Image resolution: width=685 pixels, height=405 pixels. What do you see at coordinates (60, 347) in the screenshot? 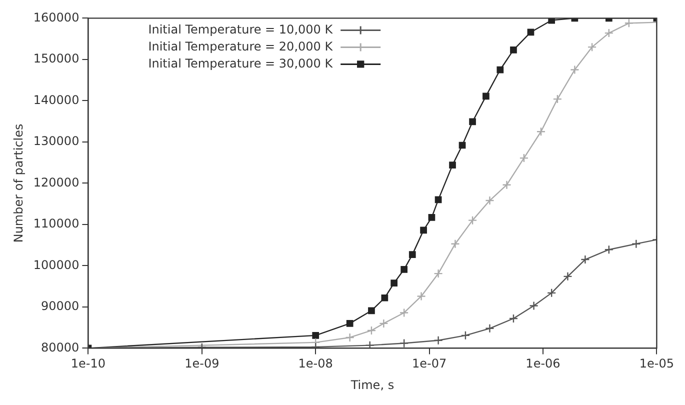
I see `y-tick-label: 80000` at bounding box center [60, 347].